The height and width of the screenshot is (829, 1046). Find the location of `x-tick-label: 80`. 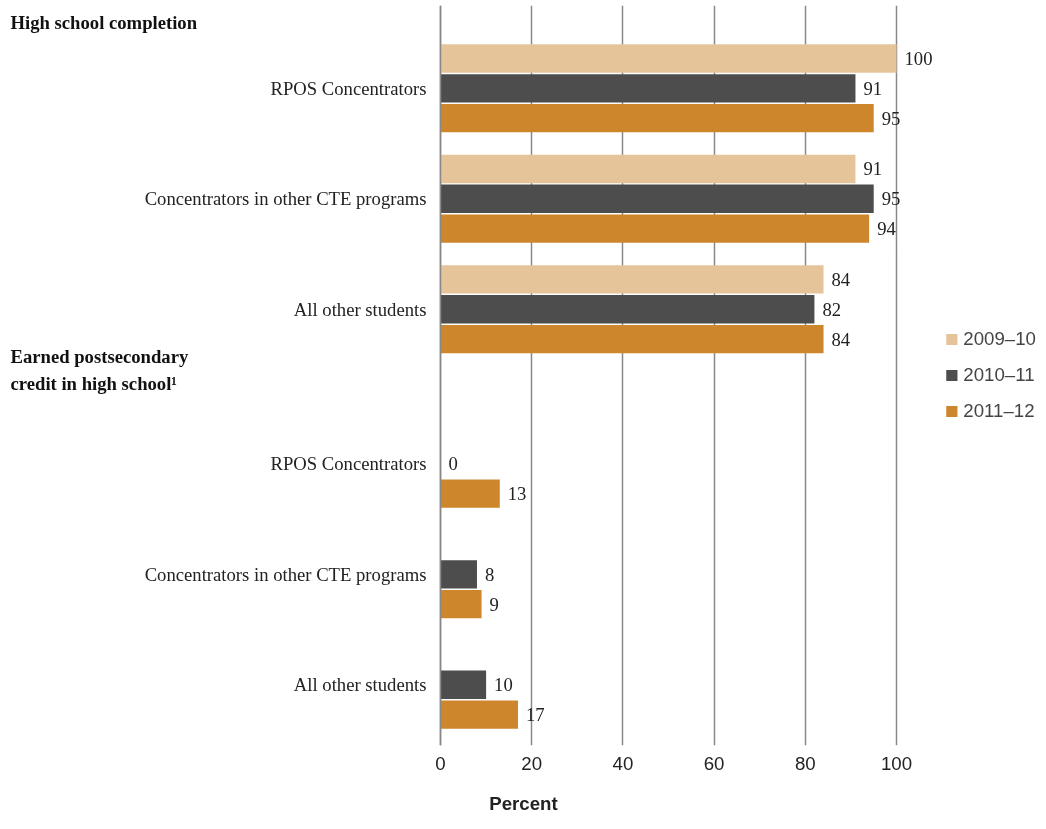

x-tick-label: 80 is located at coordinates (805, 763).